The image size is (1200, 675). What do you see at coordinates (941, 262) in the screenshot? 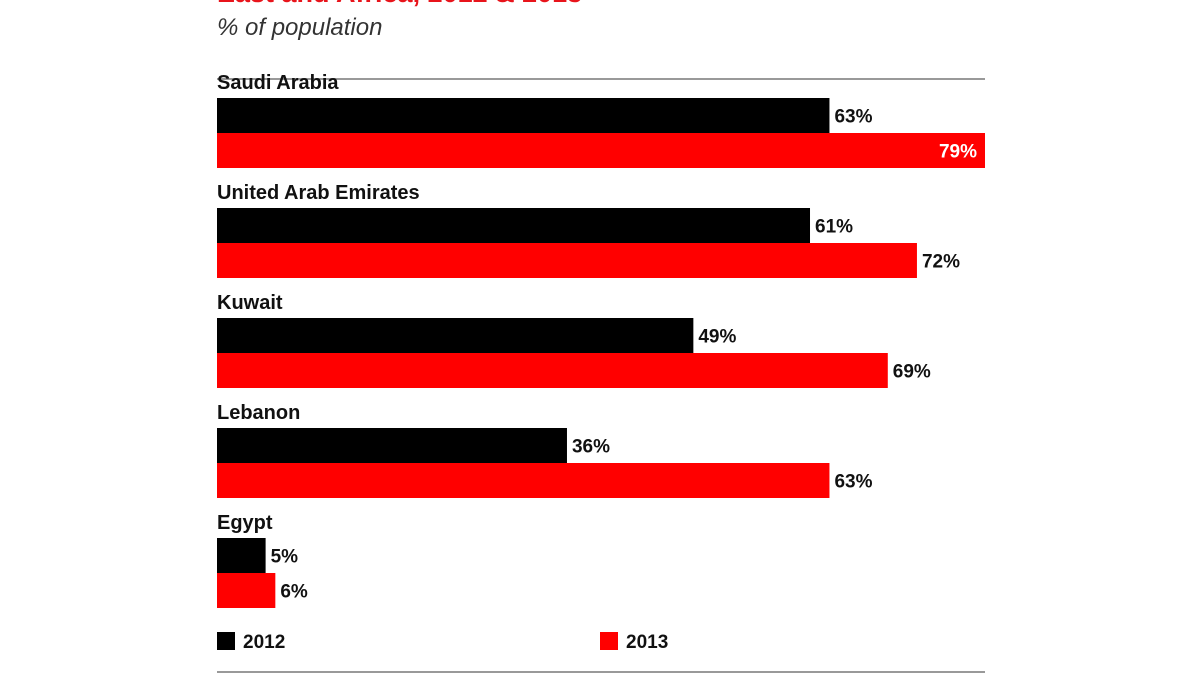
I see `data-label: 72%` at bounding box center [941, 262].